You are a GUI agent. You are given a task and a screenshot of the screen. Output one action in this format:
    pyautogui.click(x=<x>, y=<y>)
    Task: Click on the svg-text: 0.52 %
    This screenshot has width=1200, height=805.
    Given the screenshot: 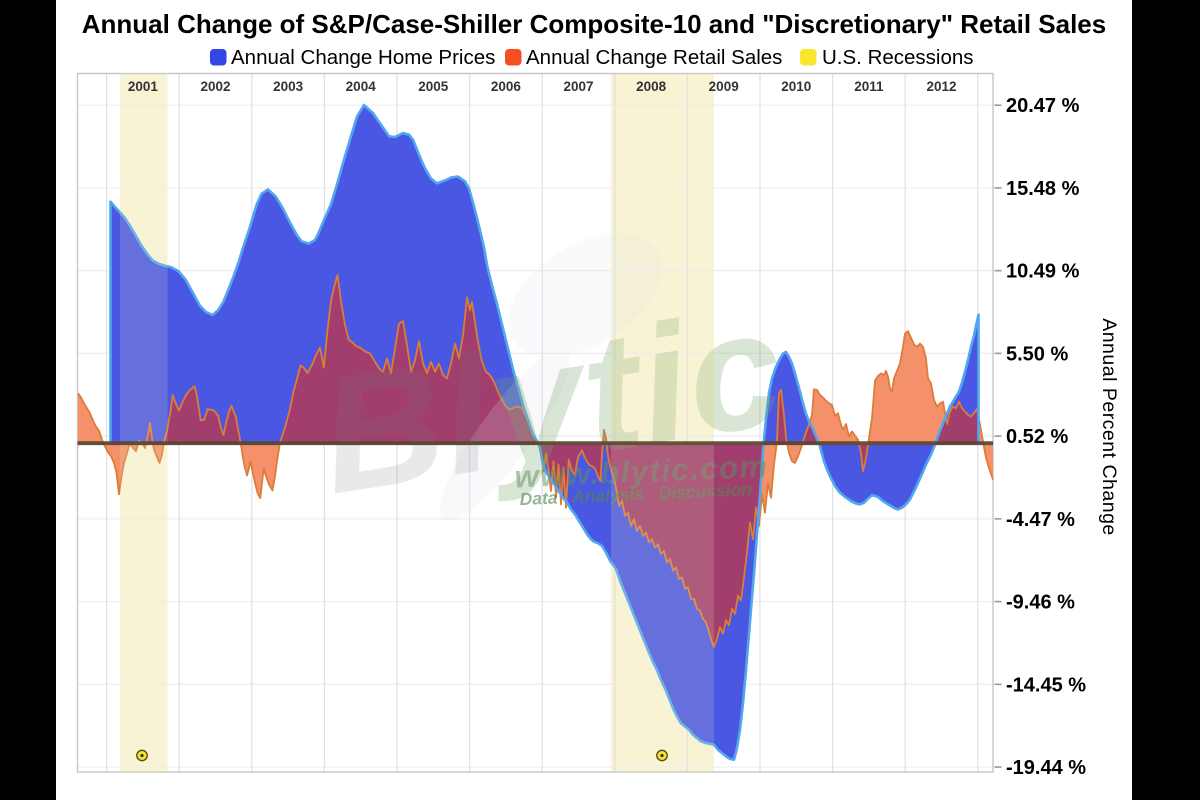 What is the action you would take?
    pyautogui.click(x=1037, y=437)
    